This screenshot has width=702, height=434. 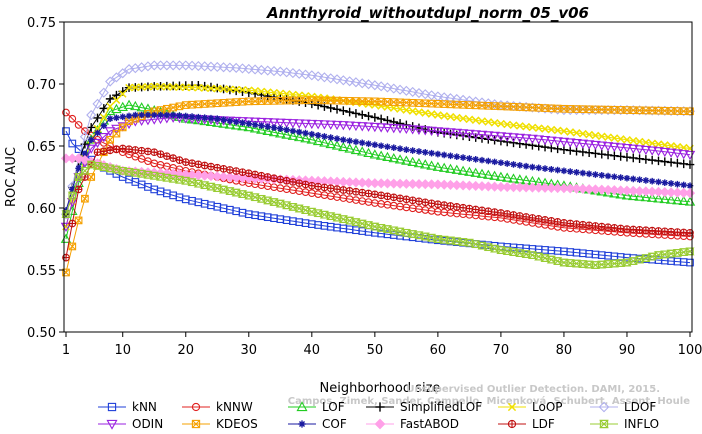 What do you see at coordinates (217, 407) in the screenshot?
I see `legend-item-knnw: kNNW` at bounding box center [217, 407].